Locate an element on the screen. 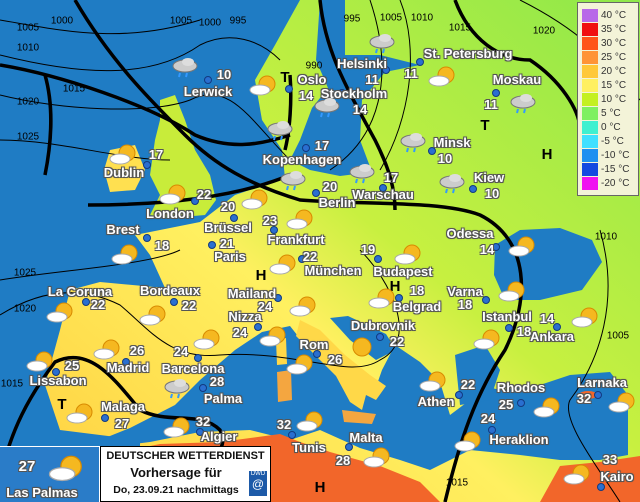  city-temp: 27 is located at coordinates (122, 423).